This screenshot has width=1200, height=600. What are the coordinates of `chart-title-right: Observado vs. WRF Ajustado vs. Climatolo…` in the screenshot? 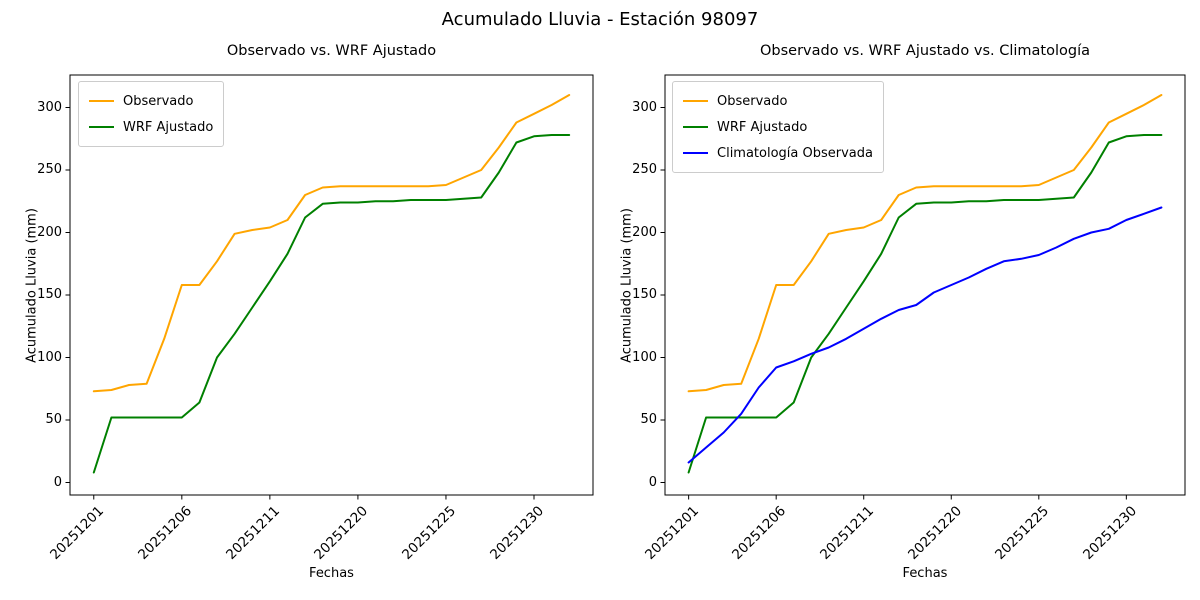 It's located at (925, 51).